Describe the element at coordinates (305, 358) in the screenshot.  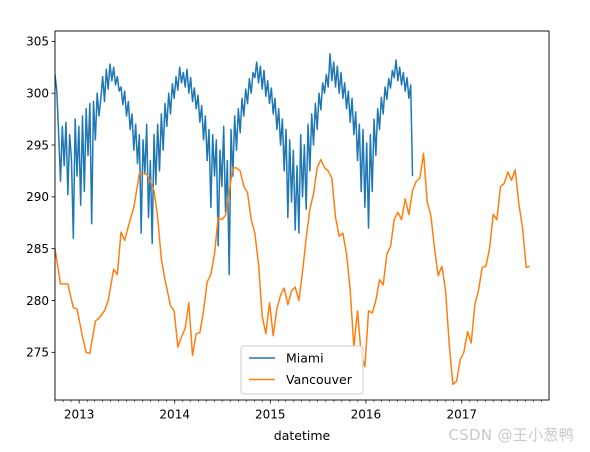
I see `legend-label-miami: Miami` at that location.